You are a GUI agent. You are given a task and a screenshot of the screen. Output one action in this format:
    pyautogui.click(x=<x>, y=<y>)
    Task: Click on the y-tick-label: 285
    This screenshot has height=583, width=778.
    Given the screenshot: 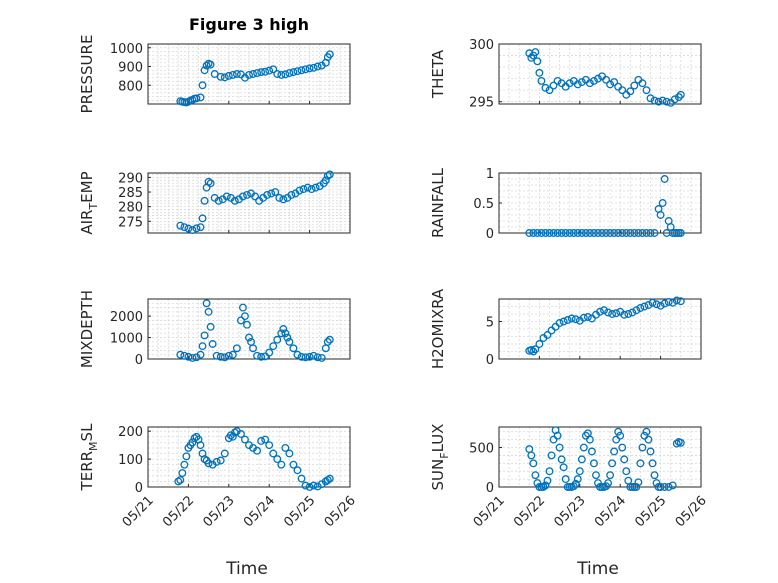 What is the action you would take?
    pyautogui.click(x=130, y=193)
    